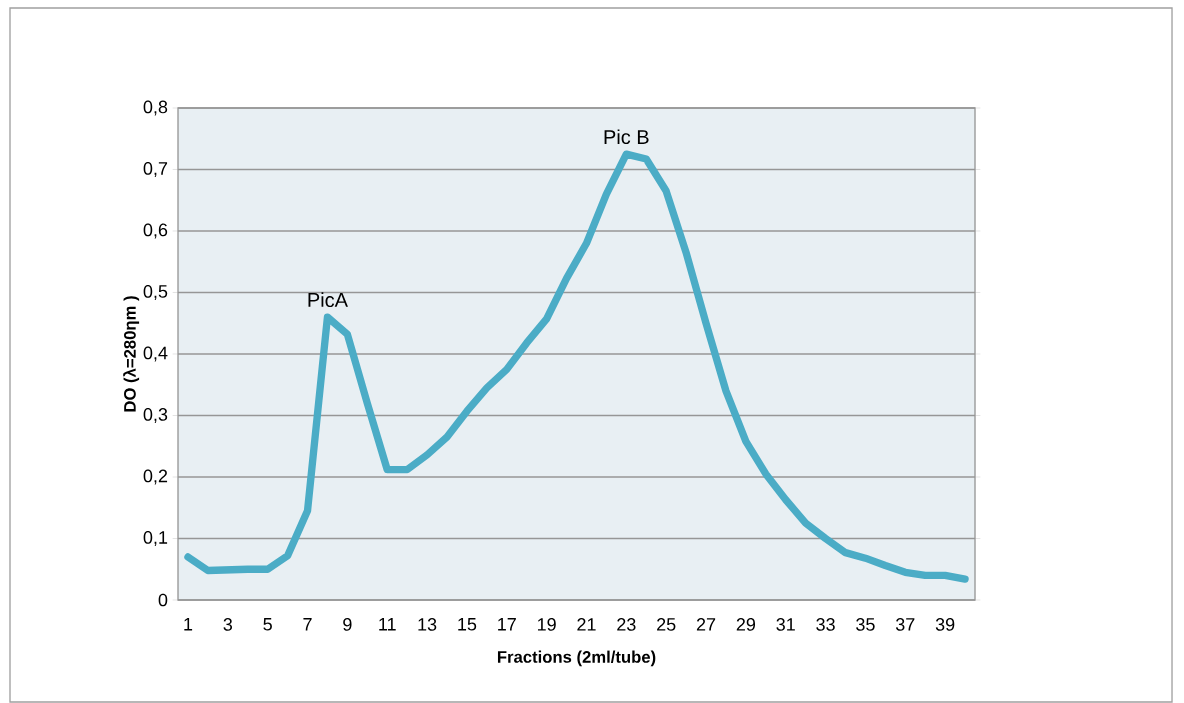  Describe the element at coordinates (576, 658) in the screenshot. I see `x-axis-title: Fractions (2ml/tube)` at that location.